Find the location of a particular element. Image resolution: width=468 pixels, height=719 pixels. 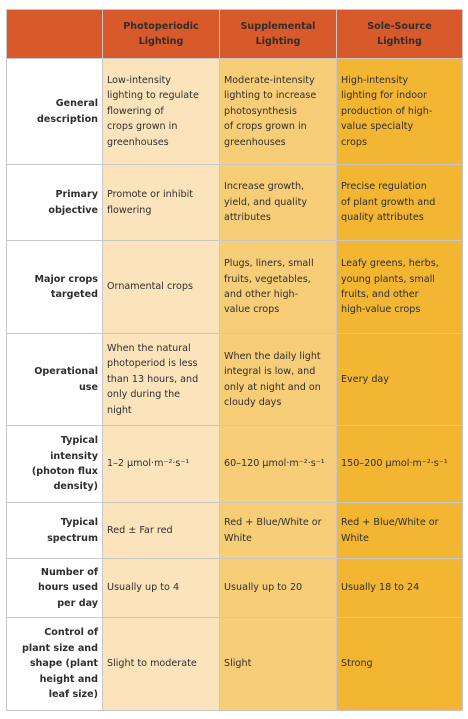

cell-supplemental: 60–120 µmol·m⁻²·s⁻¹ is located at coordinates (278, 464).